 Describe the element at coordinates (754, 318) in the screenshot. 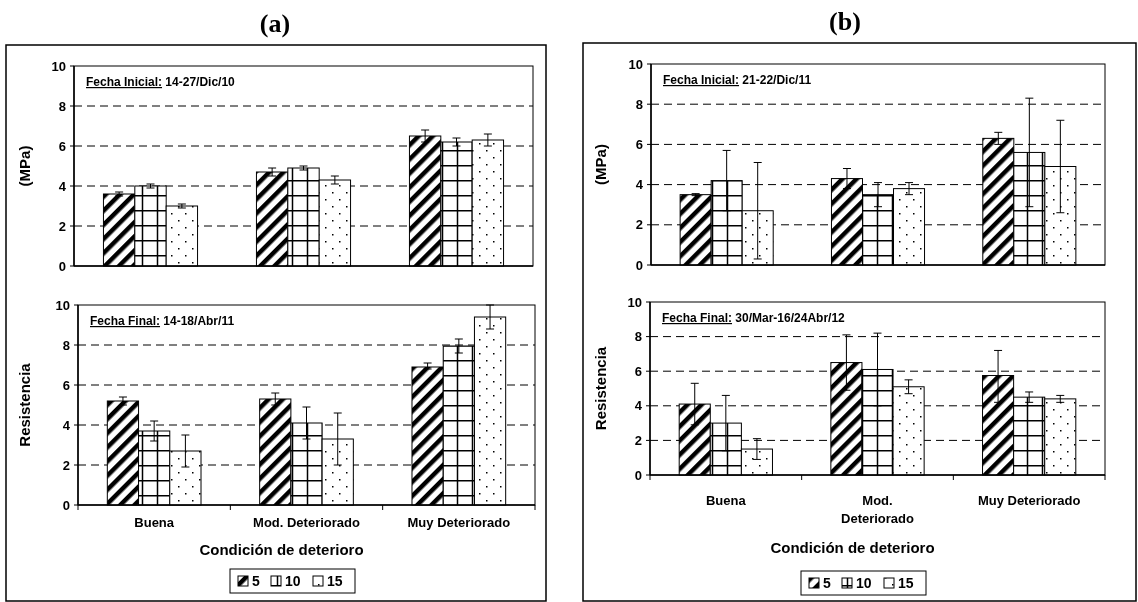

I see `annotation: Fecha Final: 30/Mar-16/24Abr/12` at that location.